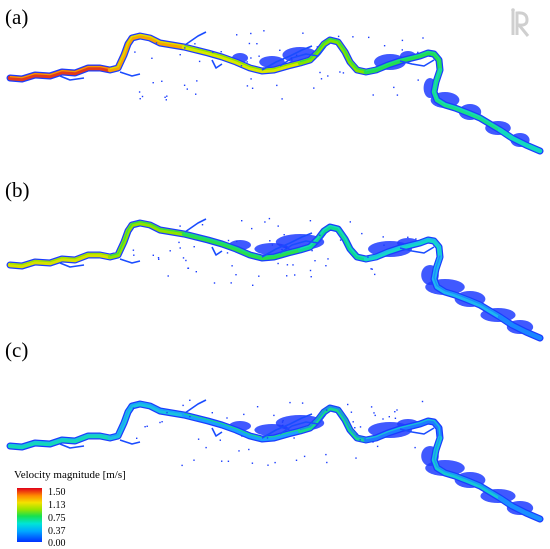 The width and height of the screenshot is (550, 549). I want to click on panel-label-b: (b), so click(17, 190).